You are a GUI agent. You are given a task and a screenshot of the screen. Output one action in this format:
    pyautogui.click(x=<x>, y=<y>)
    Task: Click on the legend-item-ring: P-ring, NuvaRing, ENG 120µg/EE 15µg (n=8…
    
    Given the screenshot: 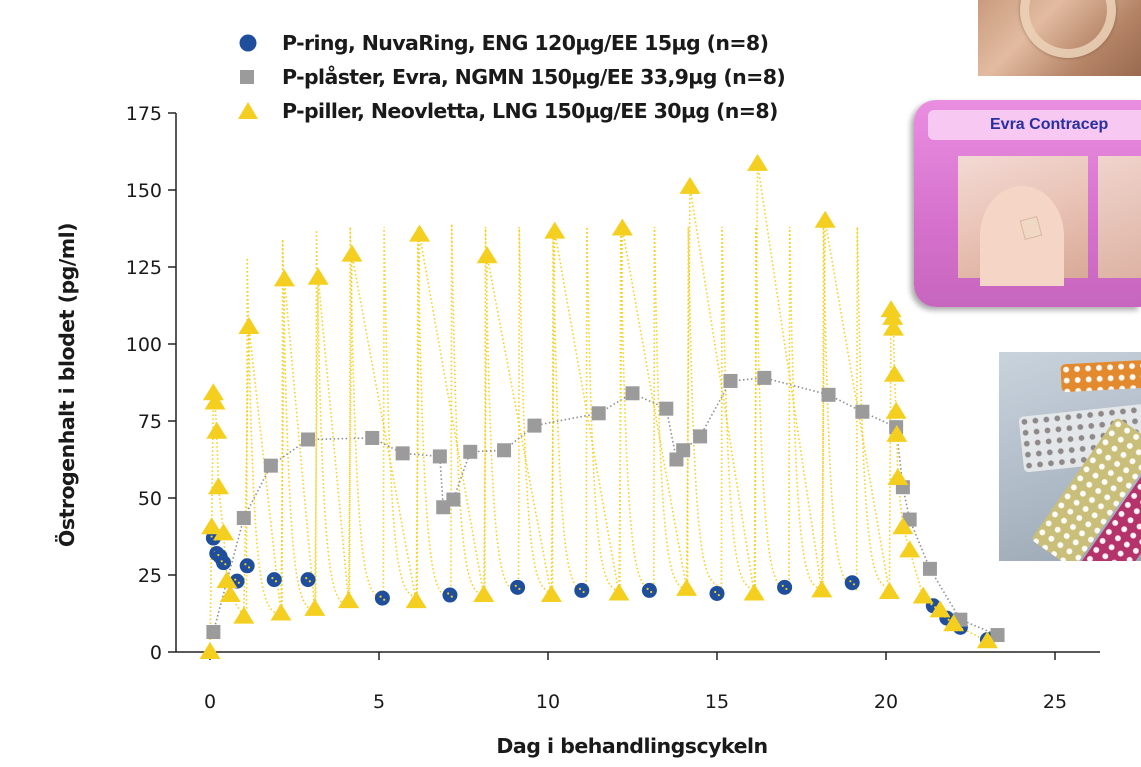 What is the action you would take?
    pyautogui.click(x=510, y=43)
    